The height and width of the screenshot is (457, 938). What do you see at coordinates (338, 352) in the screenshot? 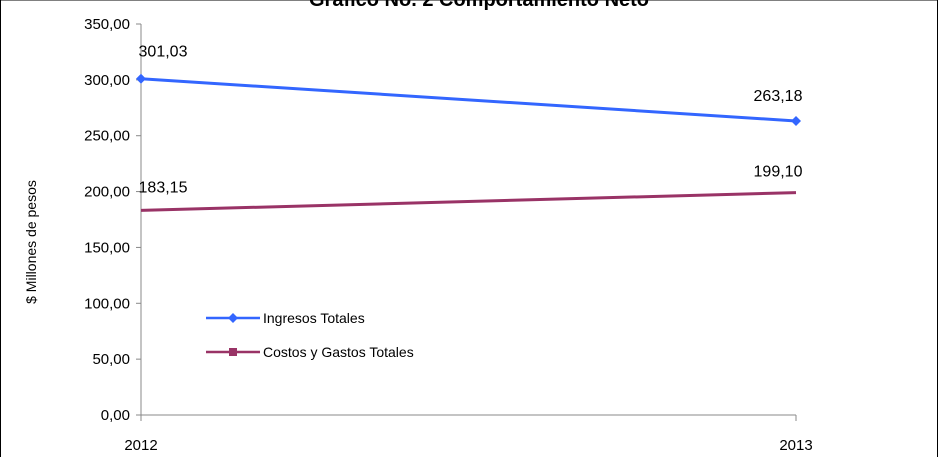
I see `legend-label: Costos y Gastos Totales` at bounding box center [338, 352].